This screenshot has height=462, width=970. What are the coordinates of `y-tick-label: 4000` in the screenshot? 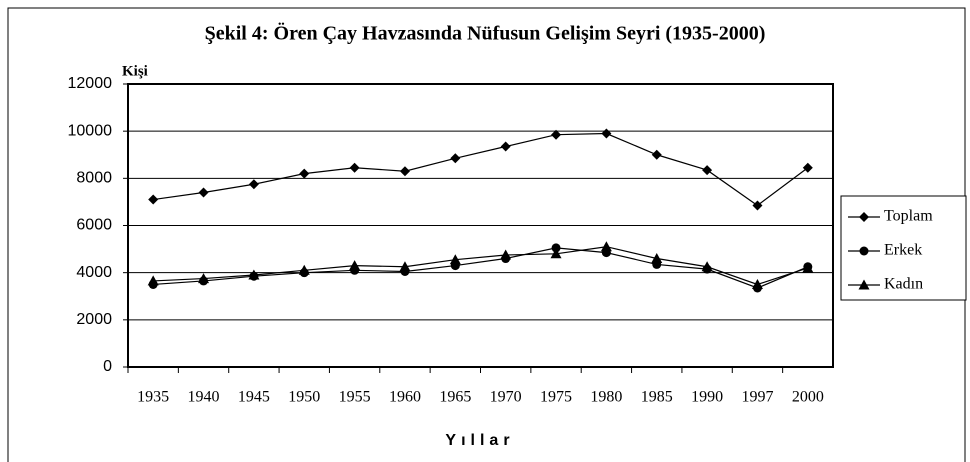 It's located at (94, 272).